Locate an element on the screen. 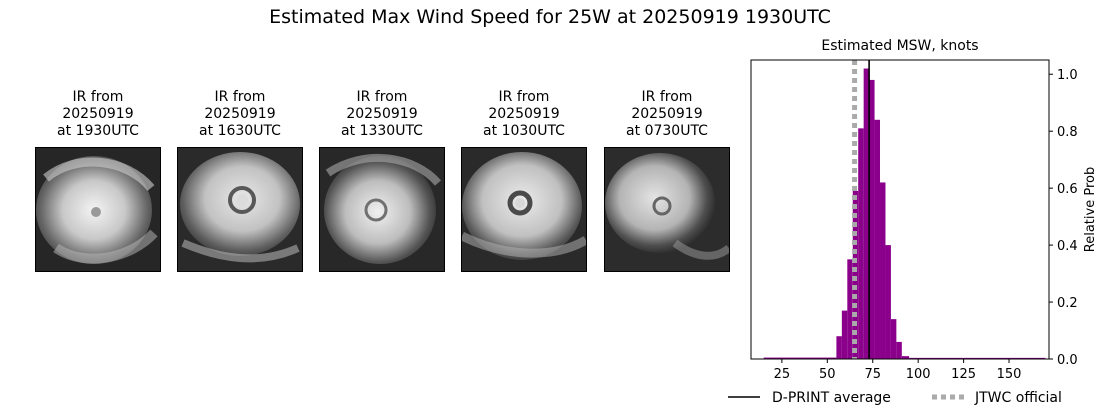 This screenshot has height=409, width=1100. ir-caption: IR from 20250919 at 0730UTC is located at coordinates (667, 115).